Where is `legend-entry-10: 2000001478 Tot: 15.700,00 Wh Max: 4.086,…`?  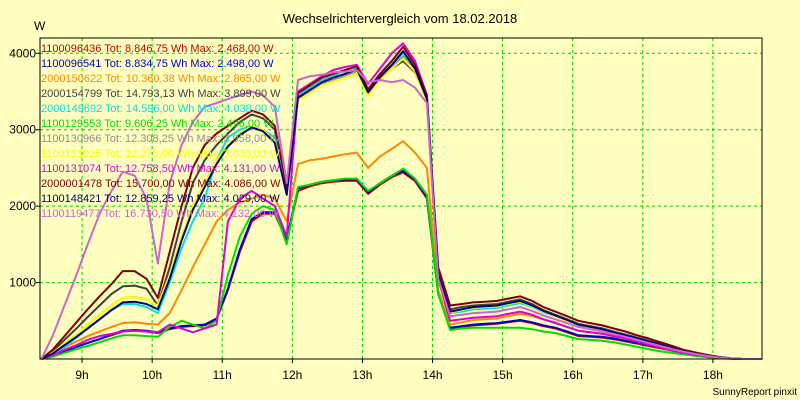 legend-entry-10: 2000001478 Tot: 15.700,00 Wh Max: 4.086,… is located at coordinates (161, 184).